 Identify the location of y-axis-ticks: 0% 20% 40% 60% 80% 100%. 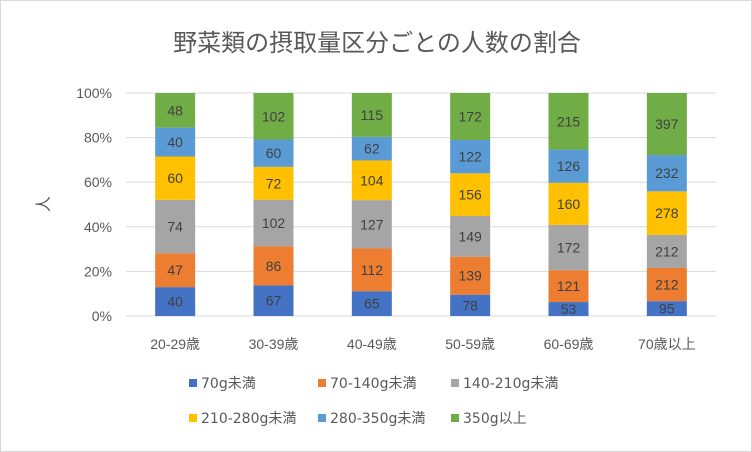
(94, 204).